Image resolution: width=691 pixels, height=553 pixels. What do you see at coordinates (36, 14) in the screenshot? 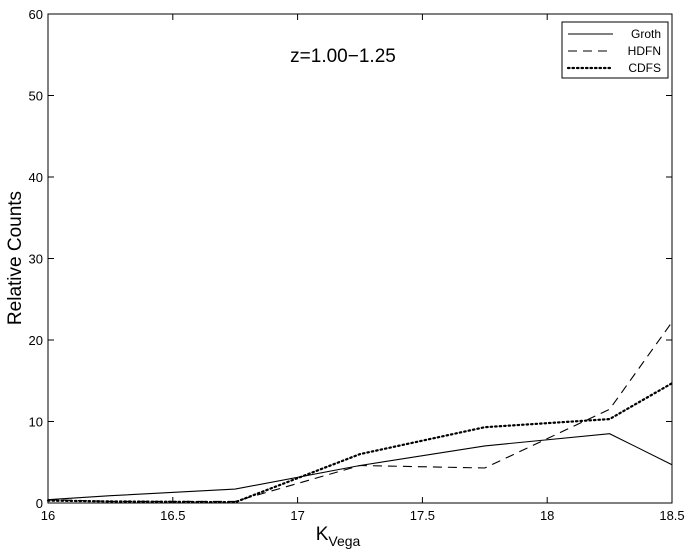
I see `y-tick-label: 60` at bounding box center [36, 14].